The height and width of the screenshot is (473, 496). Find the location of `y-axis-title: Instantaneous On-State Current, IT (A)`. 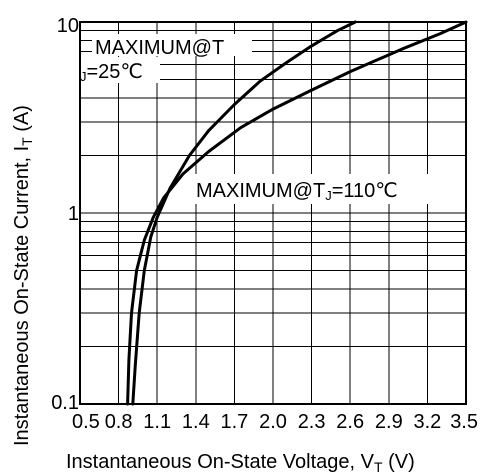

y-axis-title: Instantaneous On-State Current, IT (A) is located at coordinates (23, 275).